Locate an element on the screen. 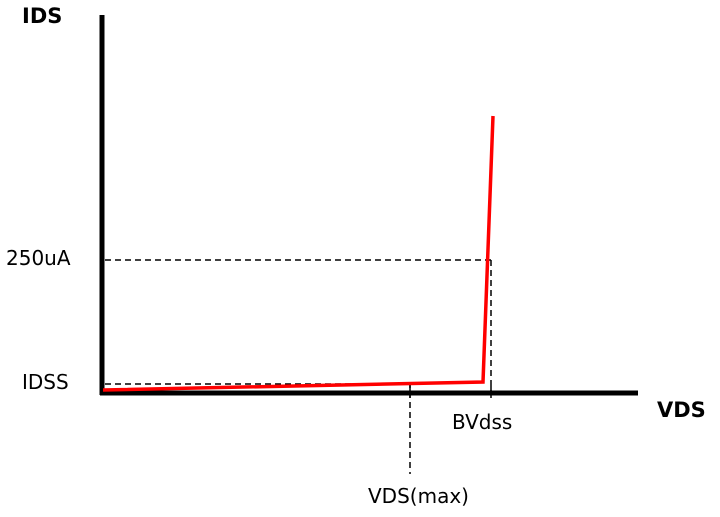  y-axis-label: IDS is located at coordinates (42, 16).